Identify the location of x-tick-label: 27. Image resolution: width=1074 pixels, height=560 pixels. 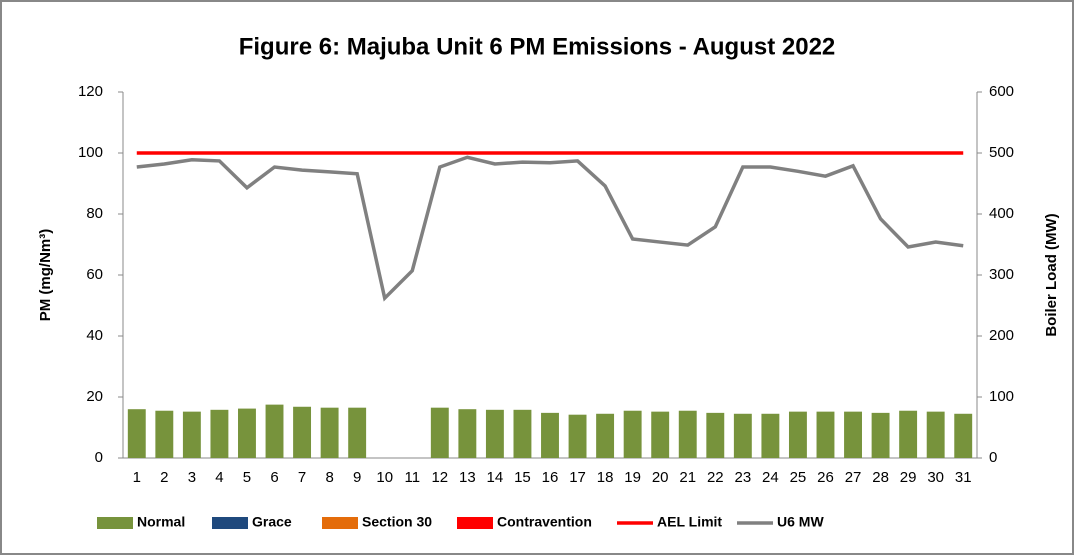
(853, 477).